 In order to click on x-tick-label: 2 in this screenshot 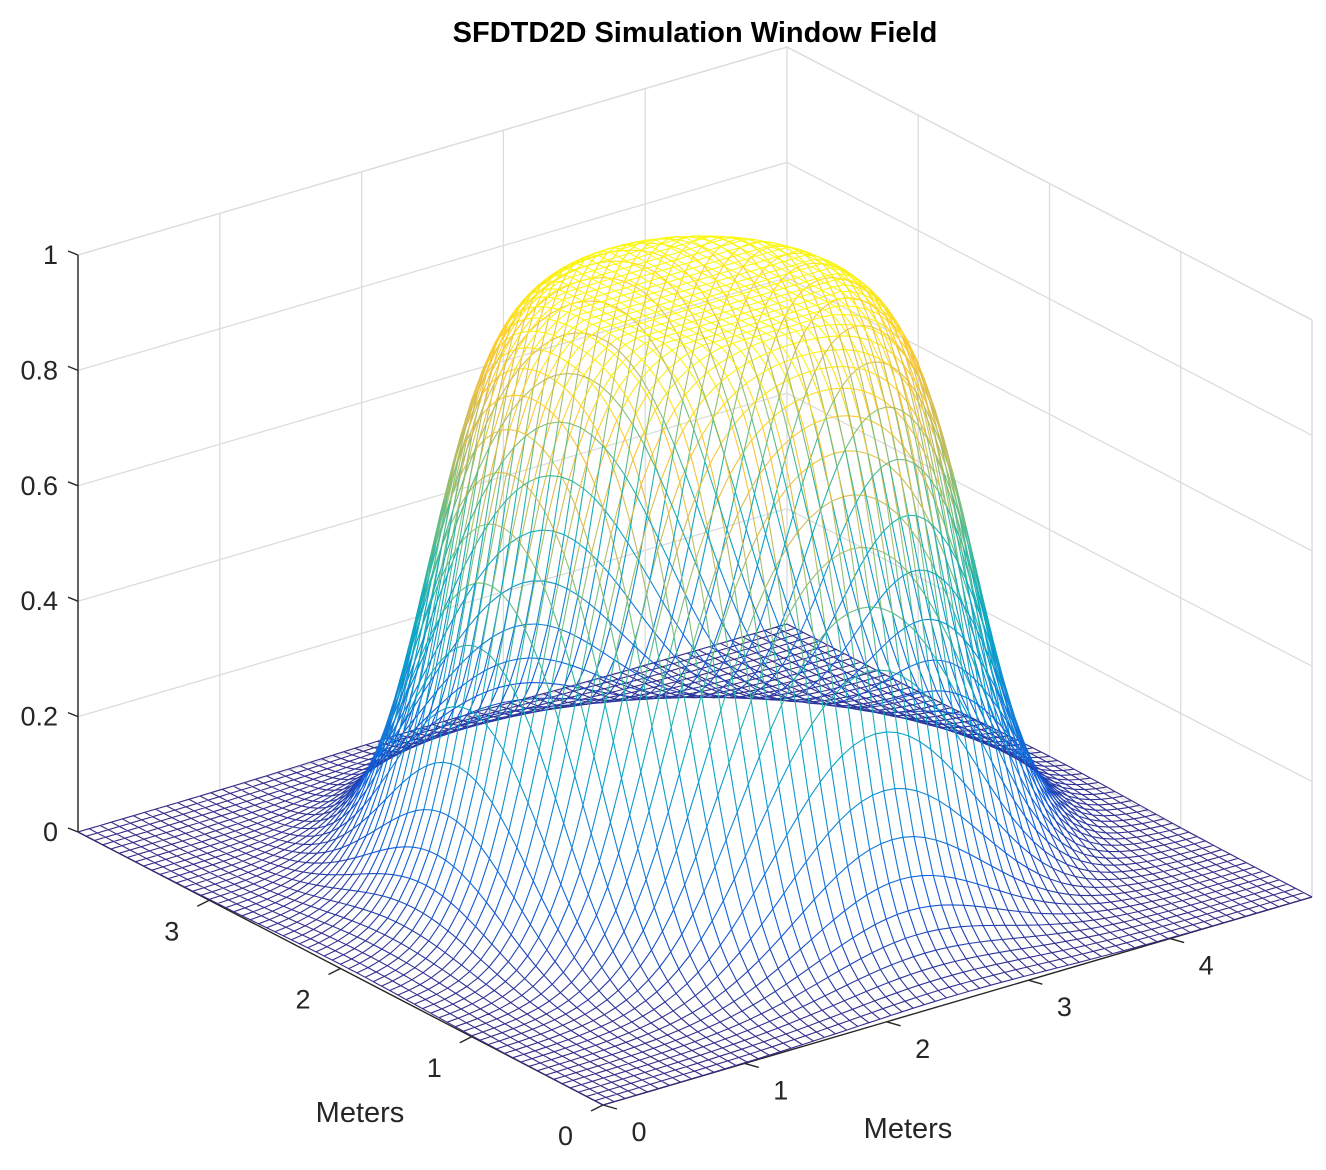, I will do `click(922, 1049)`.